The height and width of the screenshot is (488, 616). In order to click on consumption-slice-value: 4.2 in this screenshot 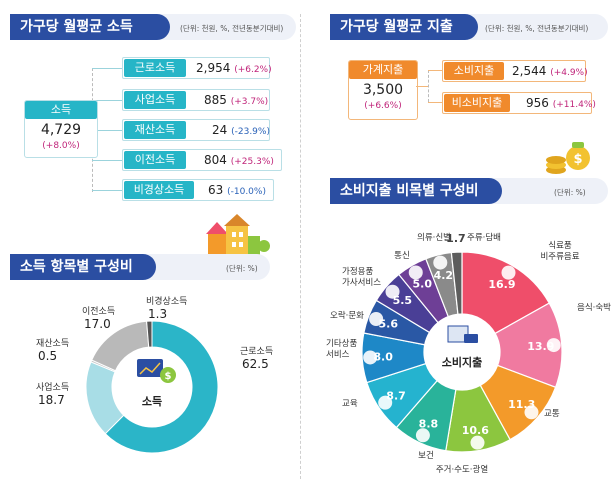, I will do `click(444, 275)`.